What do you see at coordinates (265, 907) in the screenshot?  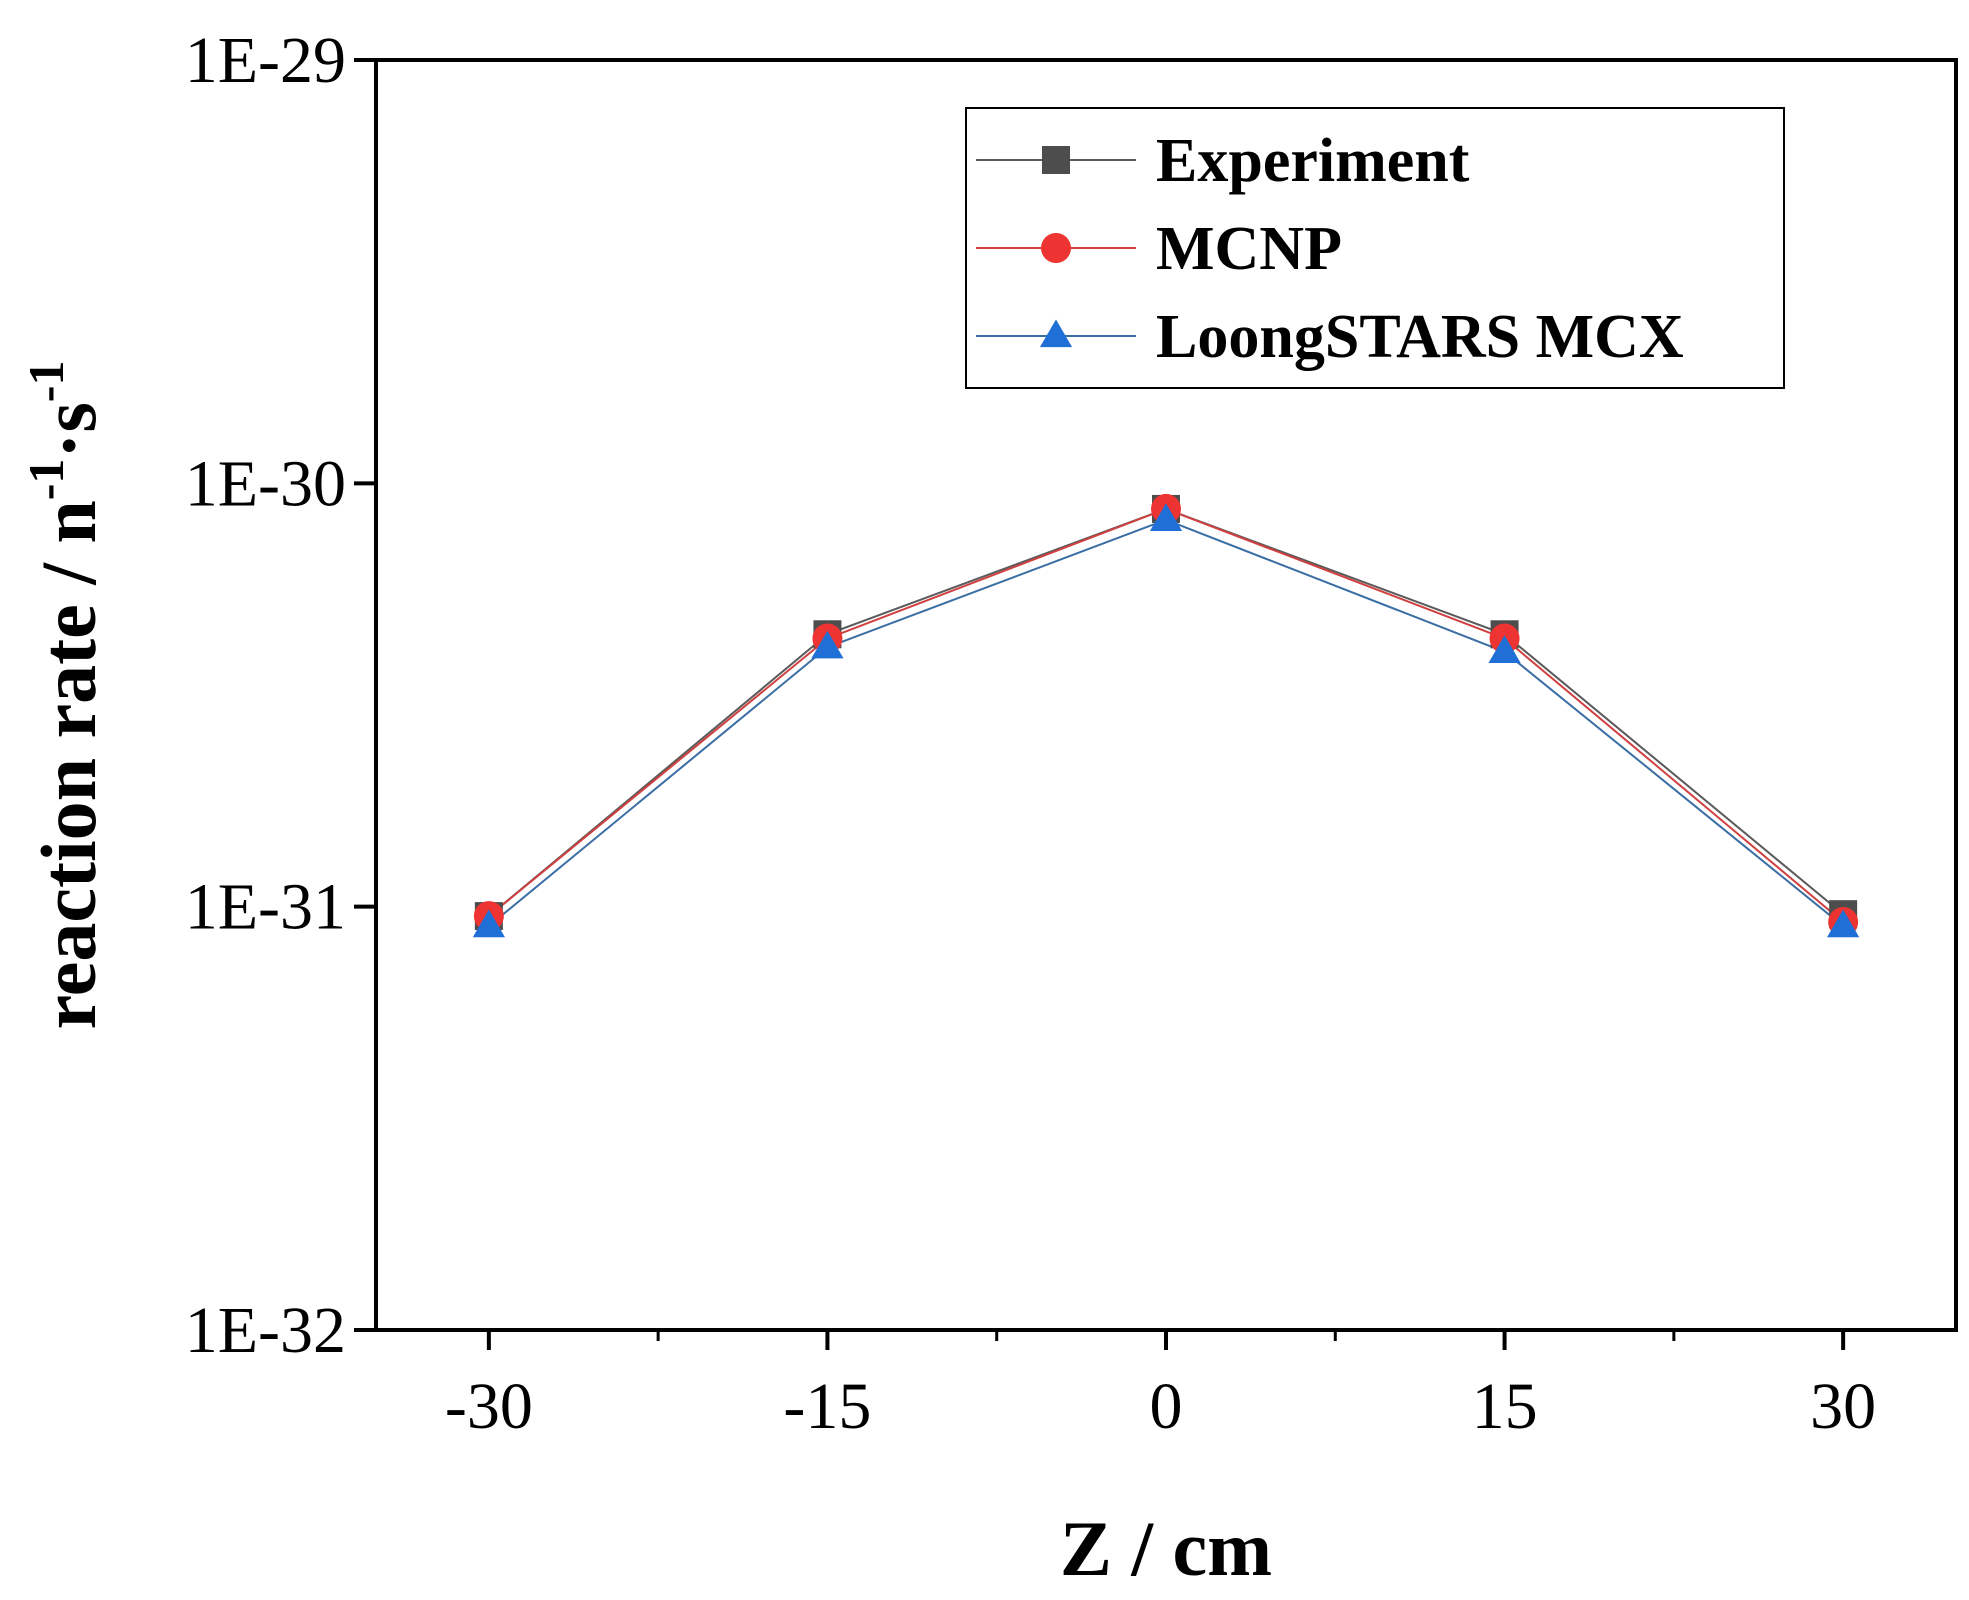 I see `y-tick-label: 1E-31` at bounding box center [265, 907].